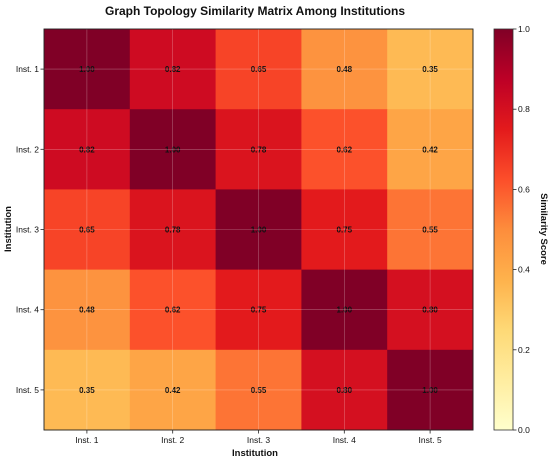 This screenshot has width=550, height=460. Describe the element at coordinates (543, 229) in the screenshot. I see `colorbar-label: Similarity Score` at that location.